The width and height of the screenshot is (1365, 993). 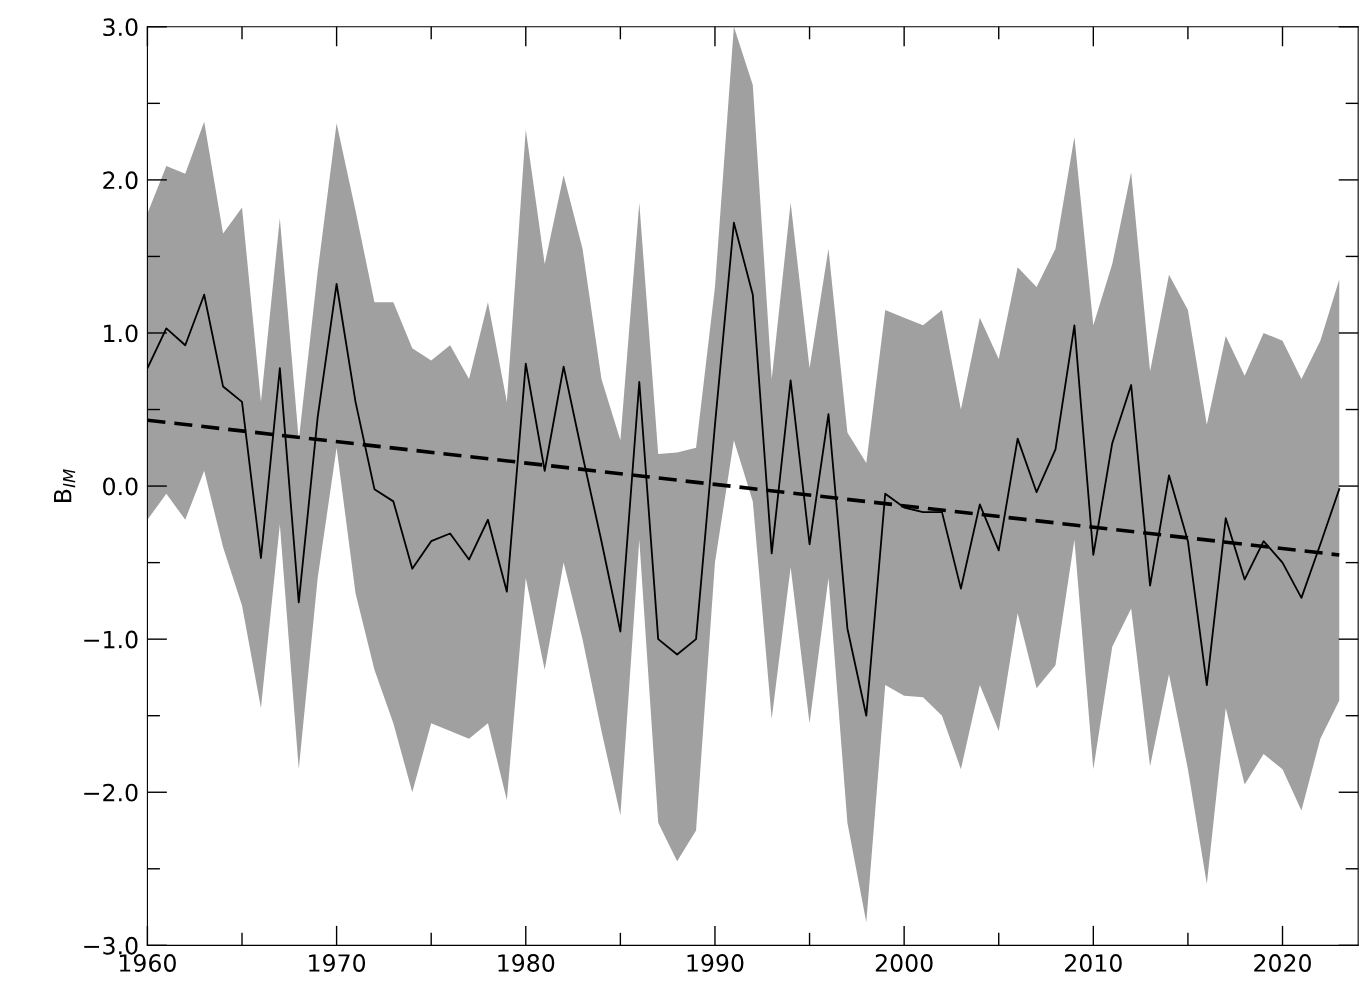 What do you see at coordinates (1282, 963) in the screenshot?
I see `x-tick-label: 2020` at bounding box center [1282, 963].